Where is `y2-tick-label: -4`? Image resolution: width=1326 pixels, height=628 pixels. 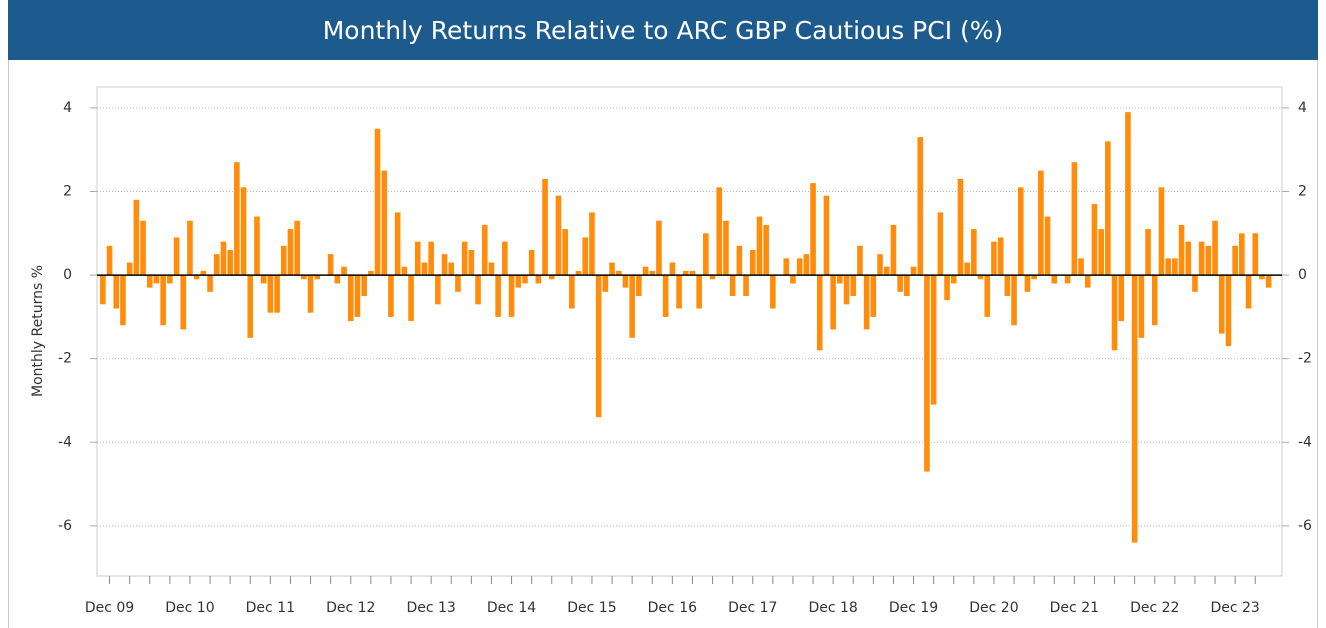 y2-tick-label: -4 is located at coordinates (1305, 442).